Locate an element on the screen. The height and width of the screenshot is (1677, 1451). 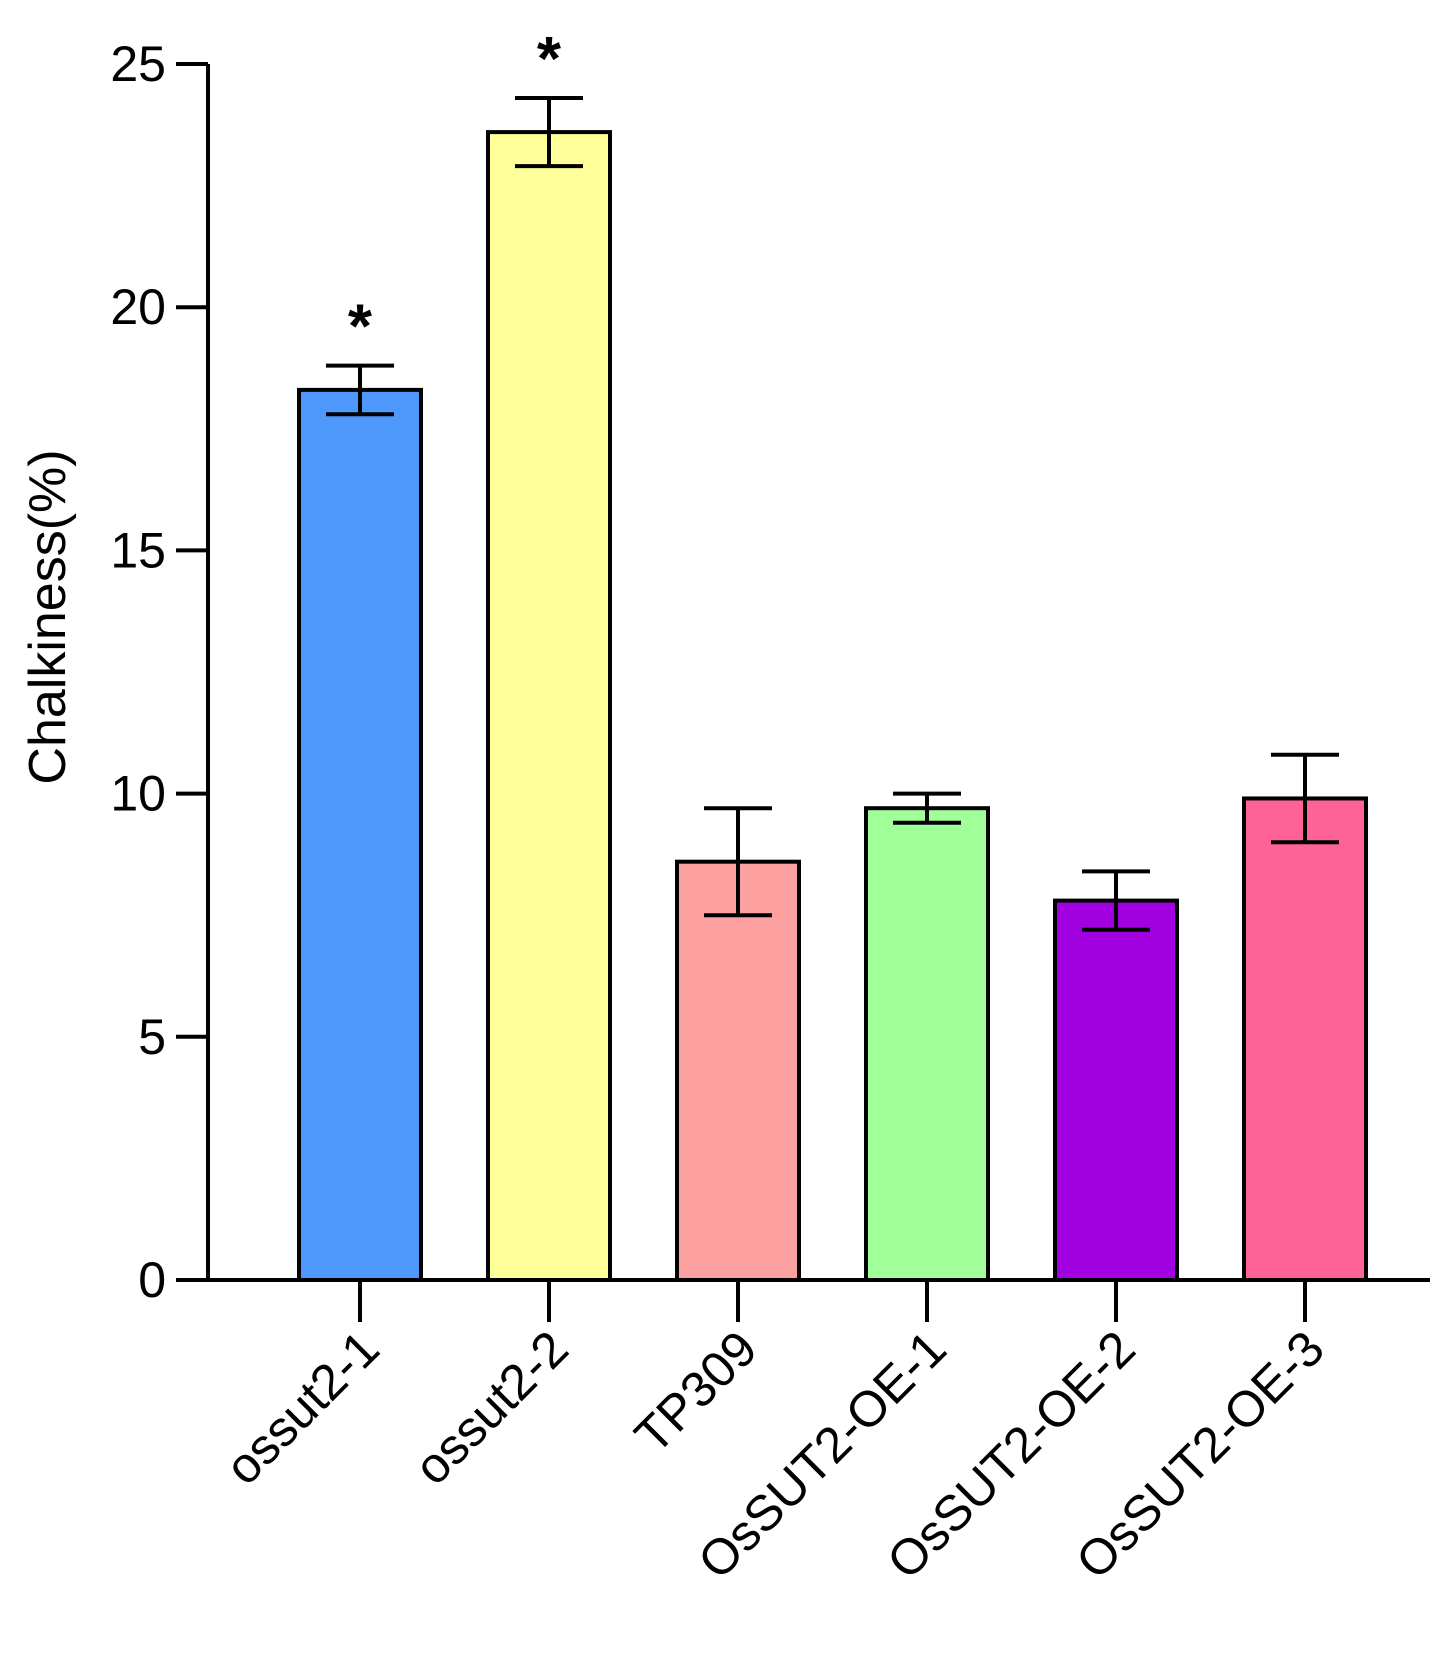
y-tick-label: 5 is located at coordinates (152, 1037).